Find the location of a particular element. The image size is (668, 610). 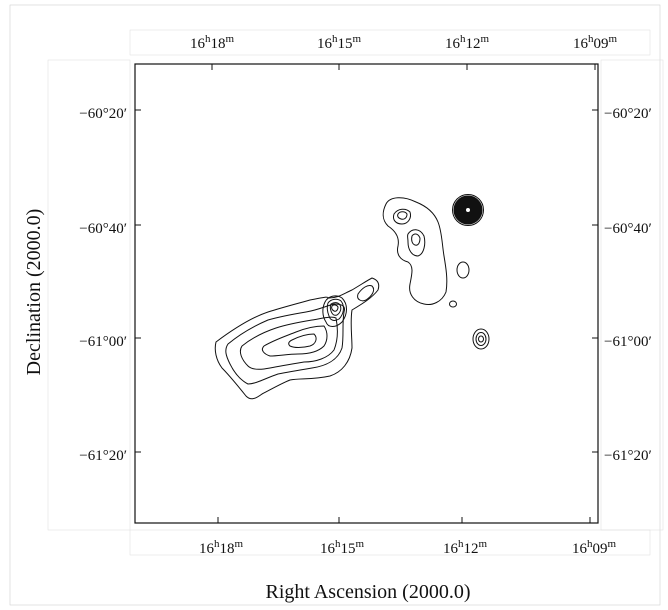

contour-complex-outer is located at coordinates (415, 251).